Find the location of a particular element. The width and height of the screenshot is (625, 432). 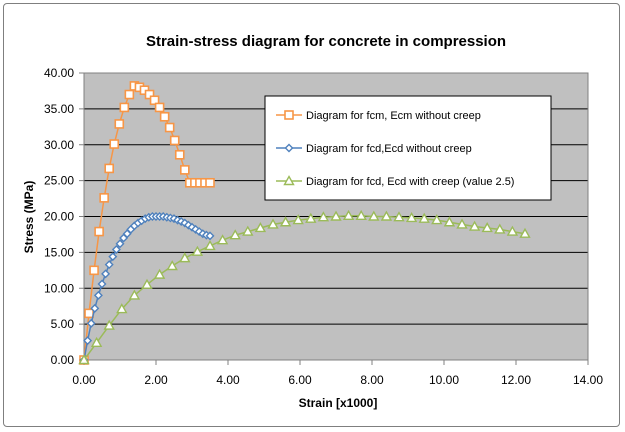

legend-label: Diagram for fcd,Ecd without creep is located at coordinates (389, 149).